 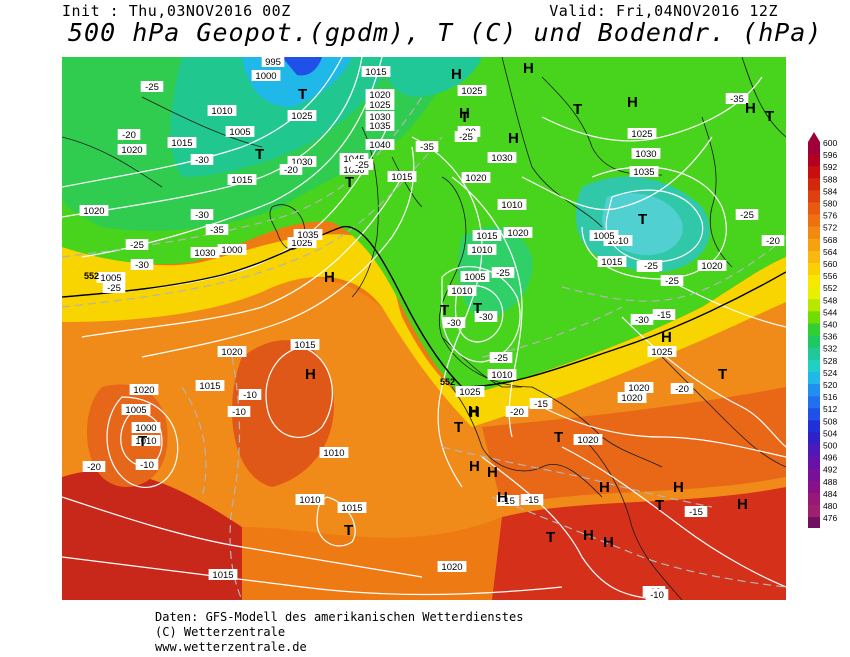 I want to click on legend-value: 596, so click(x=830, y=155).